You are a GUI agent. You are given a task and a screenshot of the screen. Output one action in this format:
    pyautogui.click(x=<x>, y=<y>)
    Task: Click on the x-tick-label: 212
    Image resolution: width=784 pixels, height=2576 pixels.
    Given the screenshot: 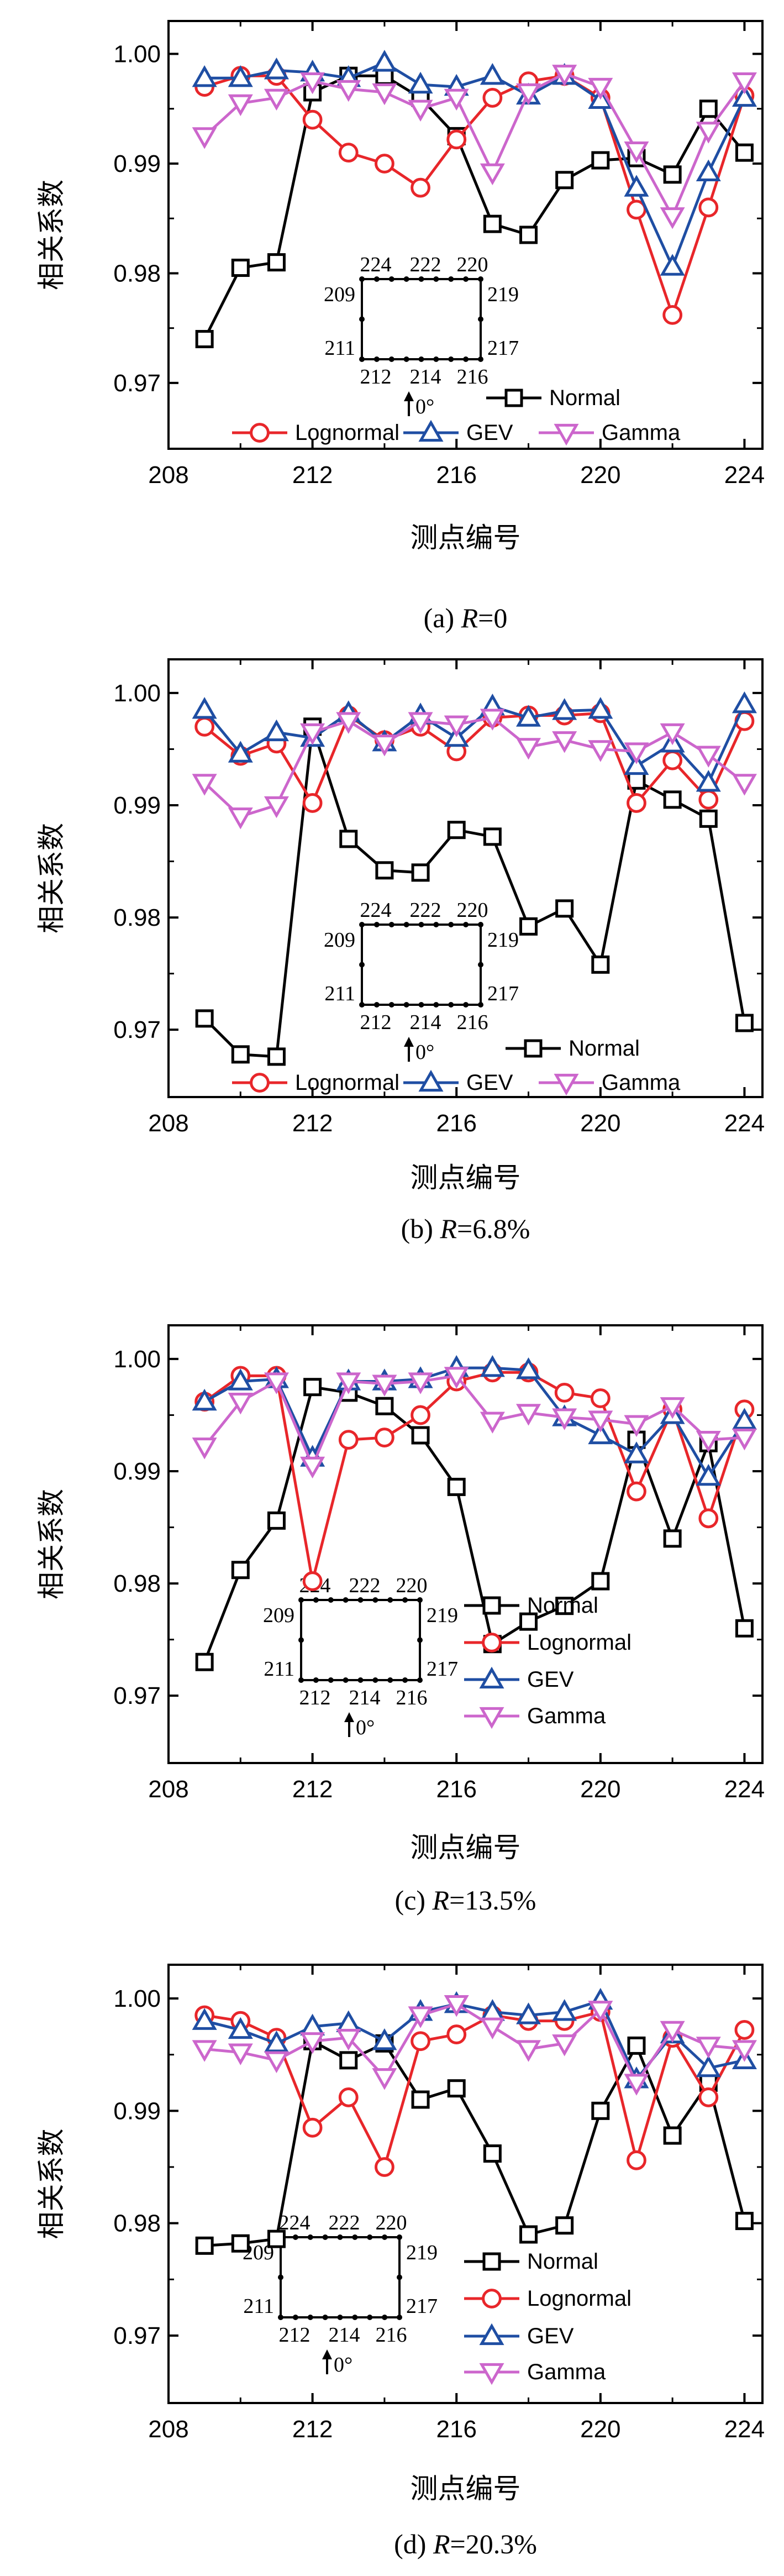 What is the action you would take?
    pyautogui.click(x=312, y=1123)
    